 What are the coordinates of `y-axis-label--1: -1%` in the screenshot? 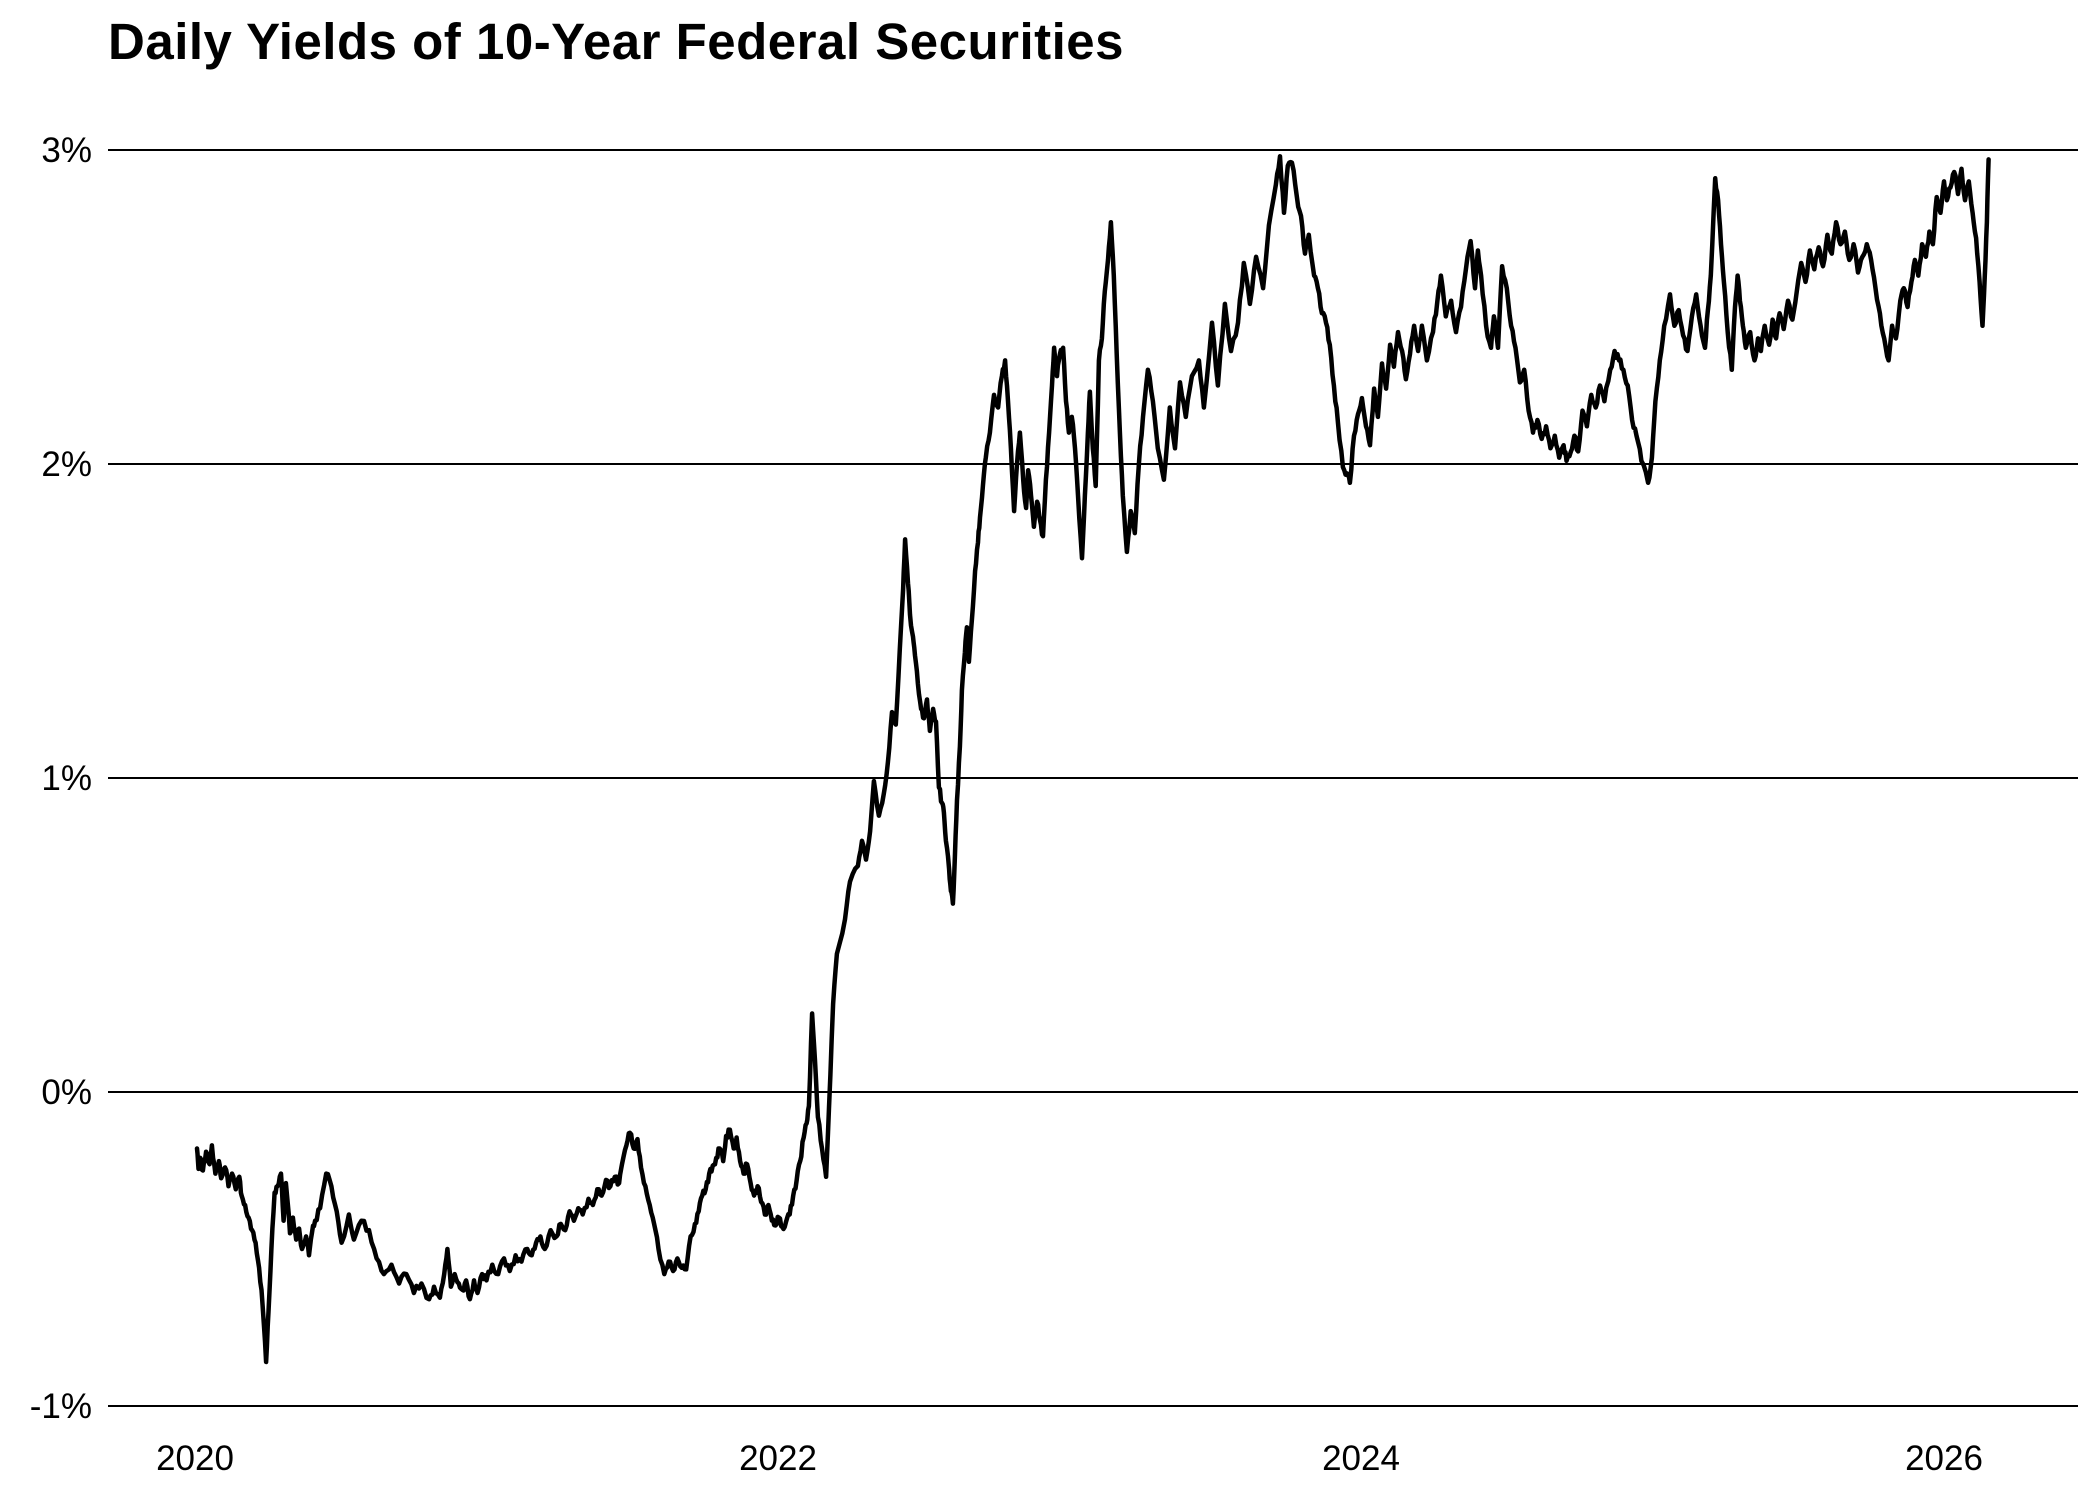 It's located at (61, 1406).